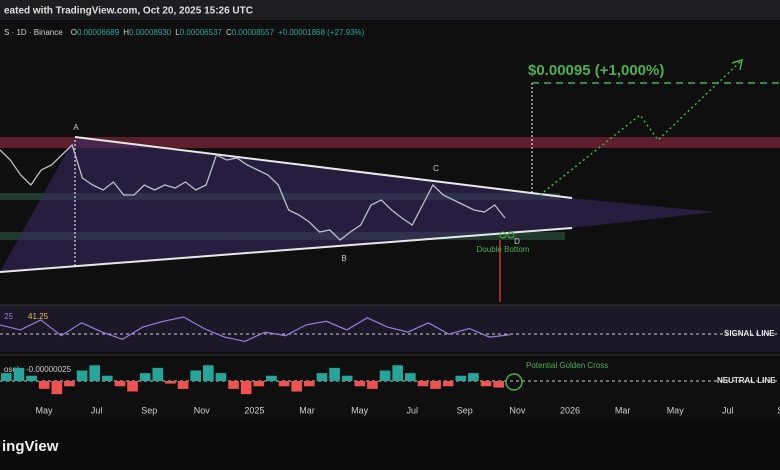 The image size is (780, 470). Describe the element at coordinates (517, 241) in the screenshot. I see `point-label: D` at that location.